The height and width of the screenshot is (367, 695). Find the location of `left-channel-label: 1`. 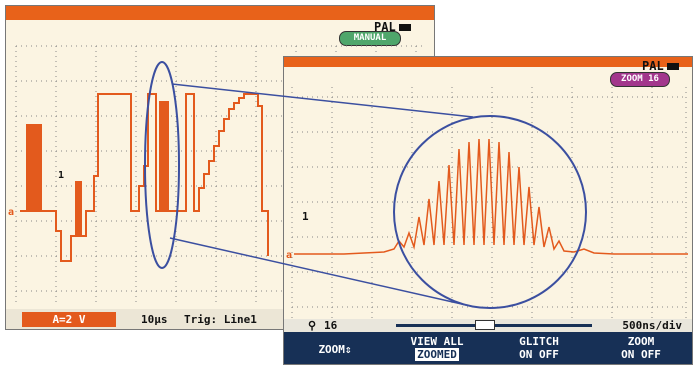

left-channel-label: 1 is located at coordinates (61, 175).